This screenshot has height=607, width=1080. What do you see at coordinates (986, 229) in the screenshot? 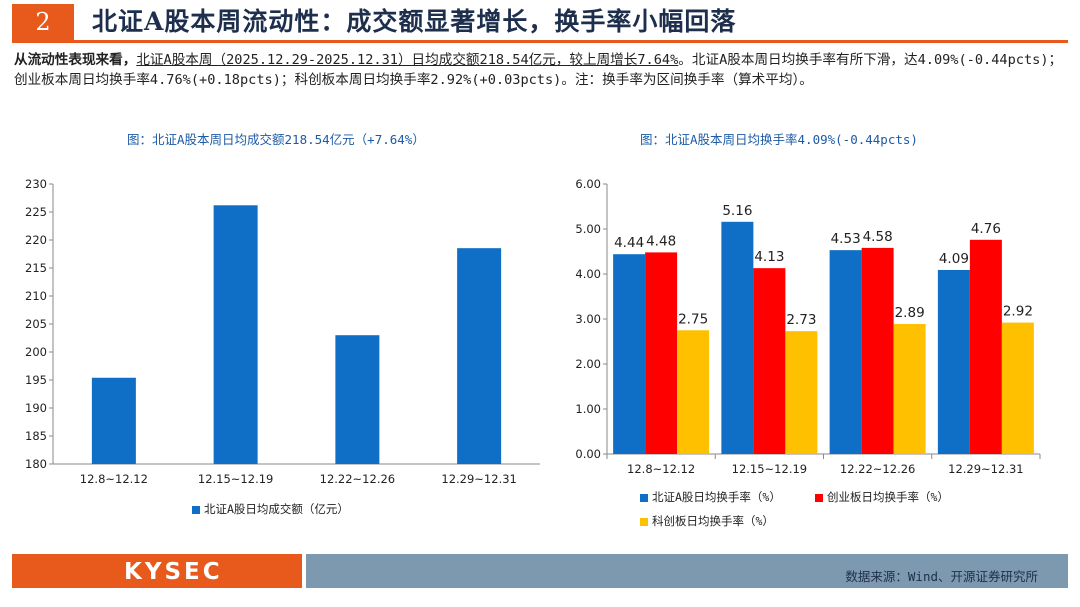
I see `data-label: 4.76` at bounding box center [986, 229].